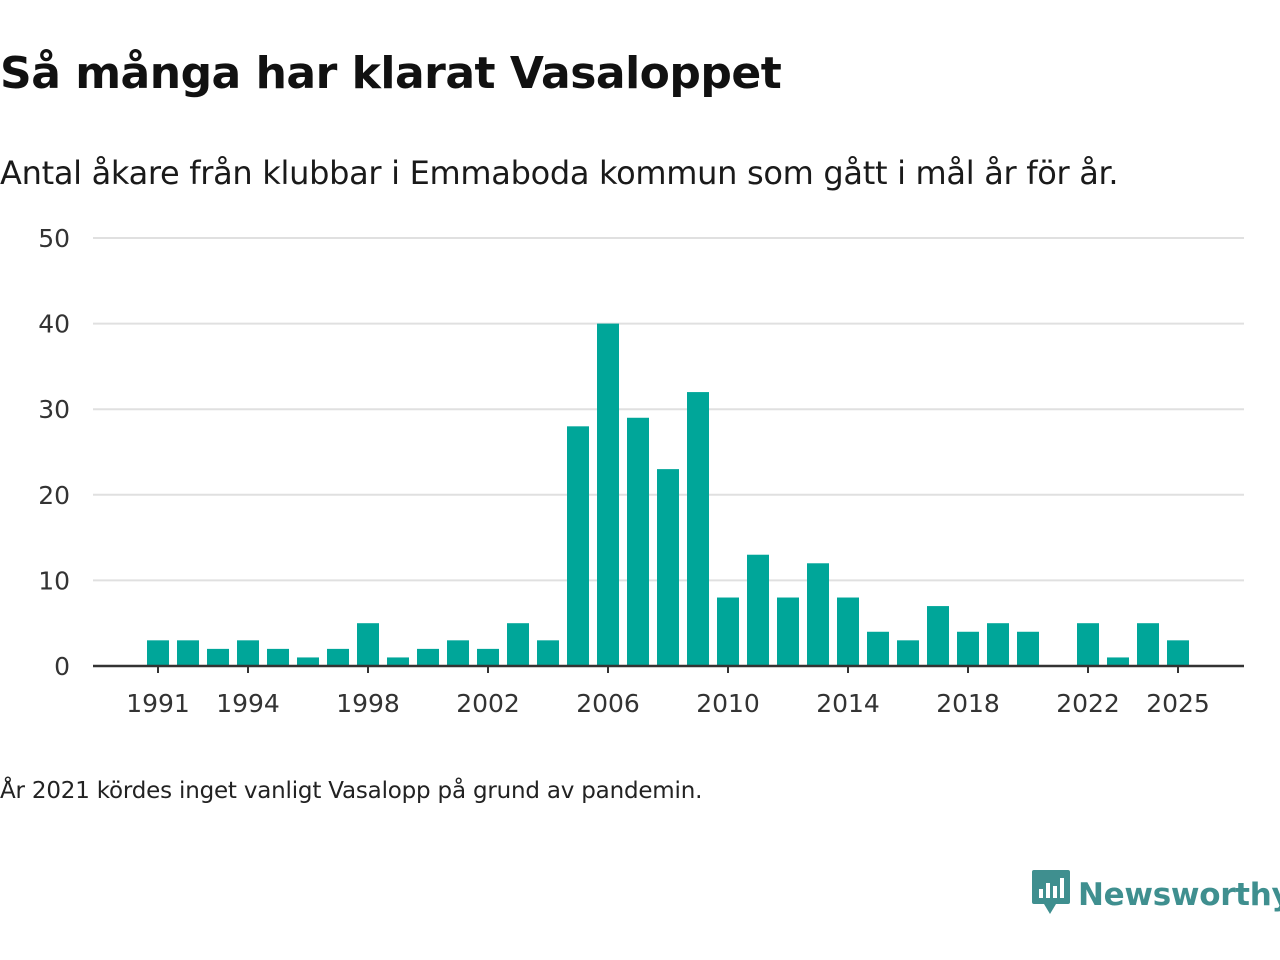  What do you see at coordinates (368, 644) in the screenshot?
I see `bar-1998` at bounding box center [368, 644].